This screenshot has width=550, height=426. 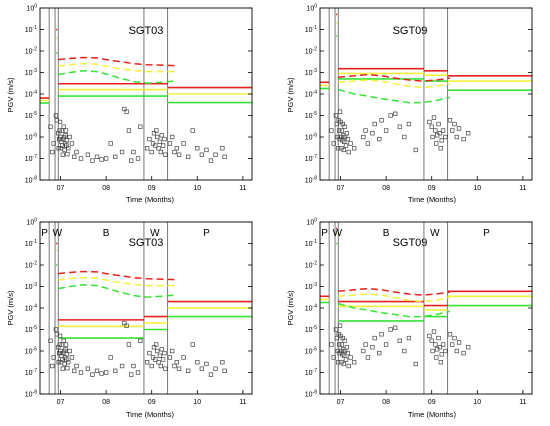 I want to click on y-tick-label: 10⁻⁶, so click(x=311, y=351).